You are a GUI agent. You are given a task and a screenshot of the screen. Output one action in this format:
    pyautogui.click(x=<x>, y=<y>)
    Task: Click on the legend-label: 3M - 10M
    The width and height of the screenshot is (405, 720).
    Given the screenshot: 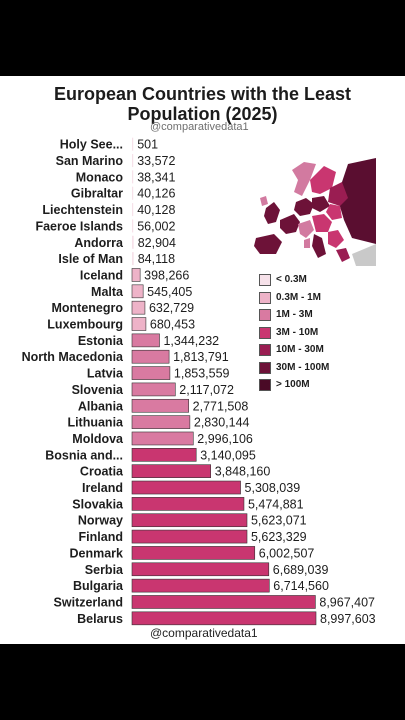 What is the action you would take?
    pyautogui.click(x=297, y=332)
    